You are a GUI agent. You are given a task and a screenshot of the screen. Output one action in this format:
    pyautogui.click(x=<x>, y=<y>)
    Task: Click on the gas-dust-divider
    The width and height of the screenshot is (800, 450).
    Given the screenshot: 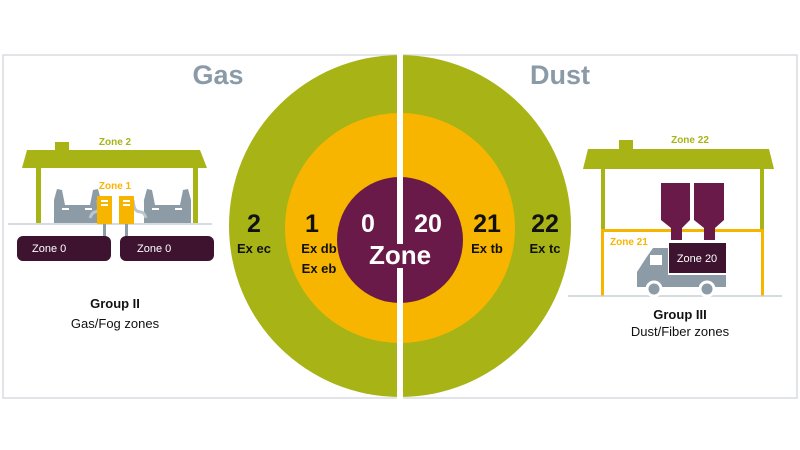 What is the action you would take?
    pyautogui.click(x=400, y=230)
    